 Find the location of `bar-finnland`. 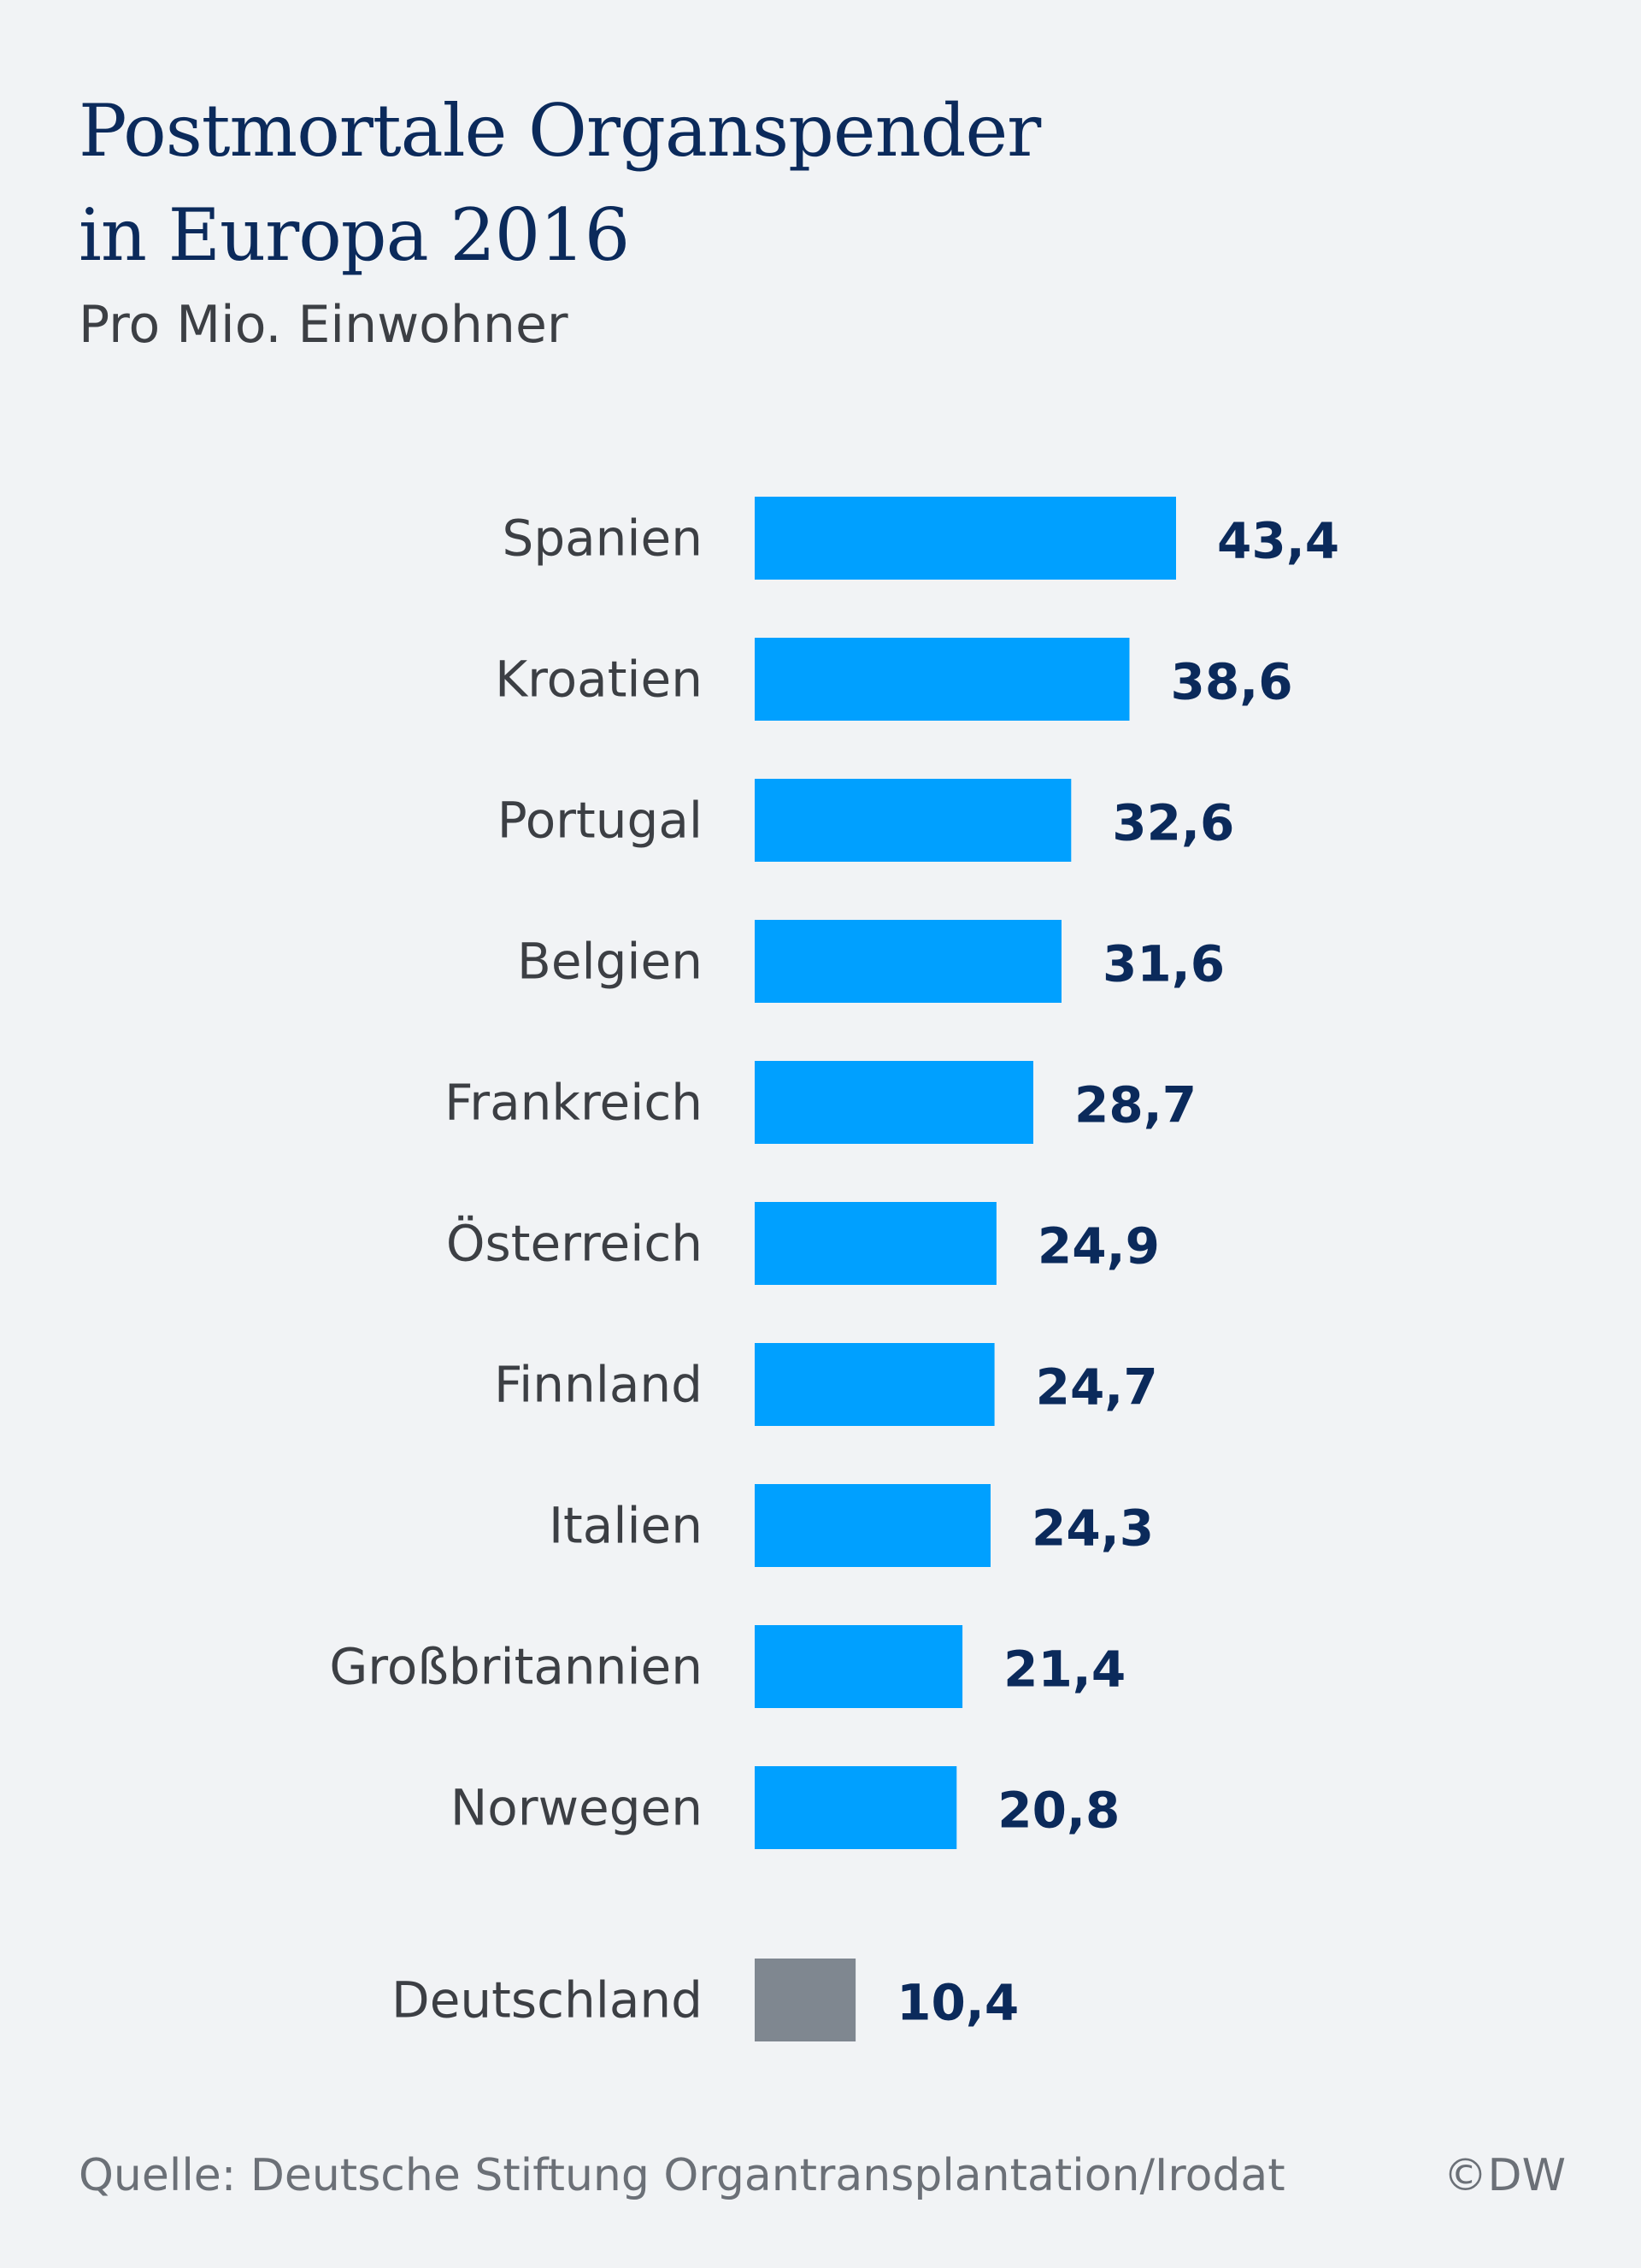

bar-finnland is located at coordinates (875, 1384).